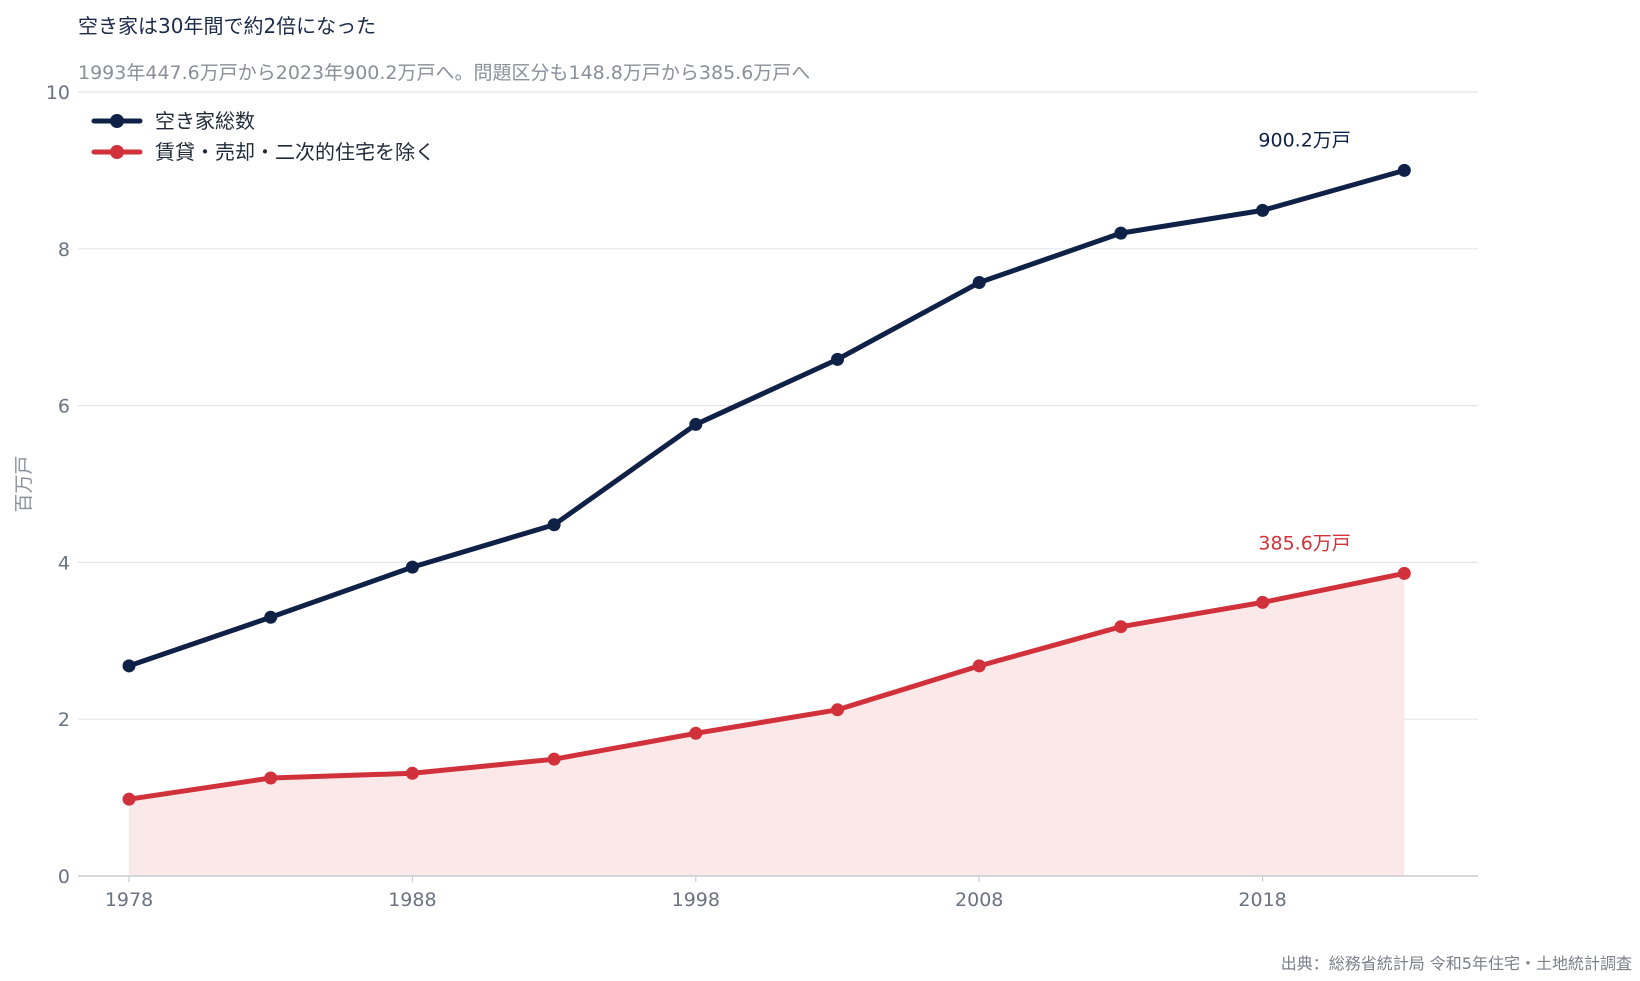  What do you see at coordinates (205, 121) in the screenshot?
I see `legend-label: 空き家総数` at bounding box center [205, 121].